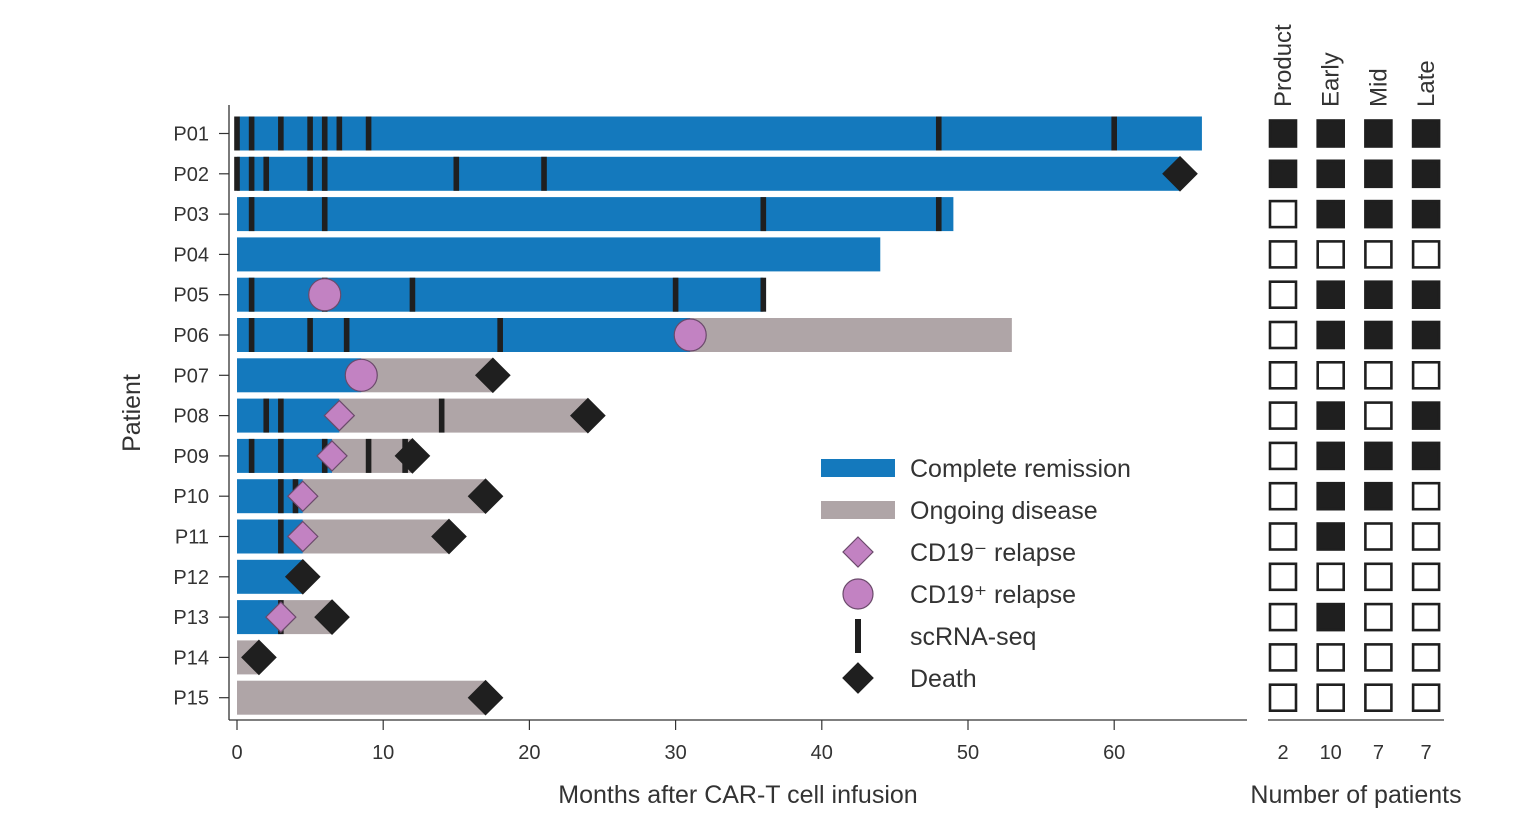 Image resolution: width=1523 pixels, height=817 pixels. What do you see at coordinates (191, 296) in the screenshot?
I see `y-tick-label: P05` at bounding box center [191, 296].